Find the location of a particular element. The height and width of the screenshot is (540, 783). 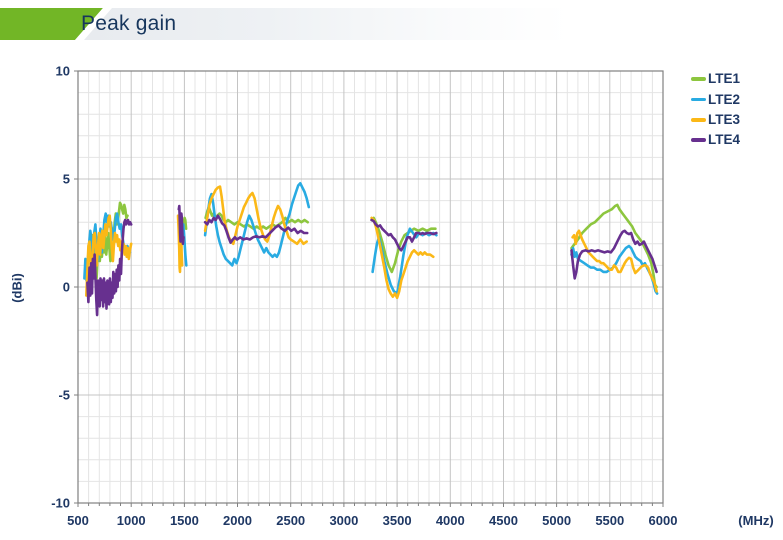

legend-item-LTE1: LTE1 is located at coordinates (715, 79).